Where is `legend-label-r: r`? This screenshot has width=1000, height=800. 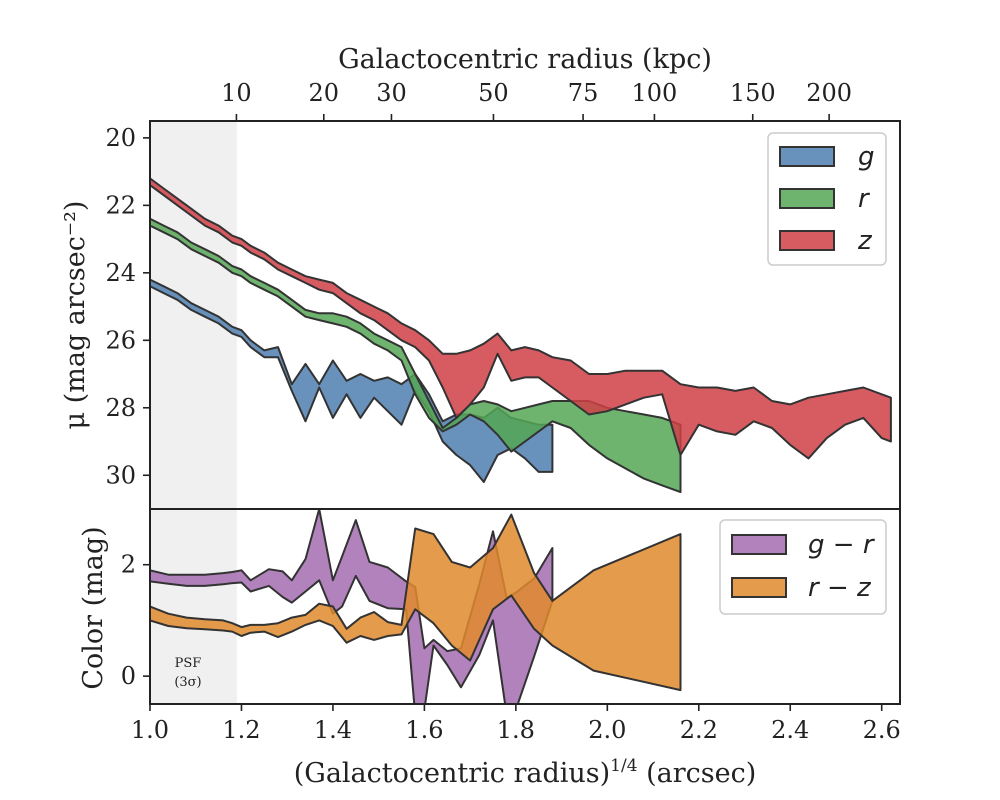
legend-label-r: r is located at coordinates (864, 199).